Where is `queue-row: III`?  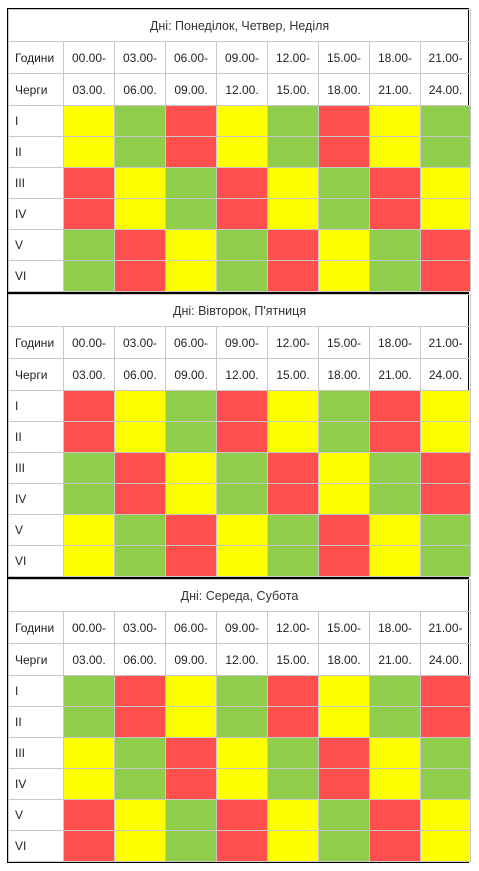
queue-row: III is located at coordinates (240, 468).